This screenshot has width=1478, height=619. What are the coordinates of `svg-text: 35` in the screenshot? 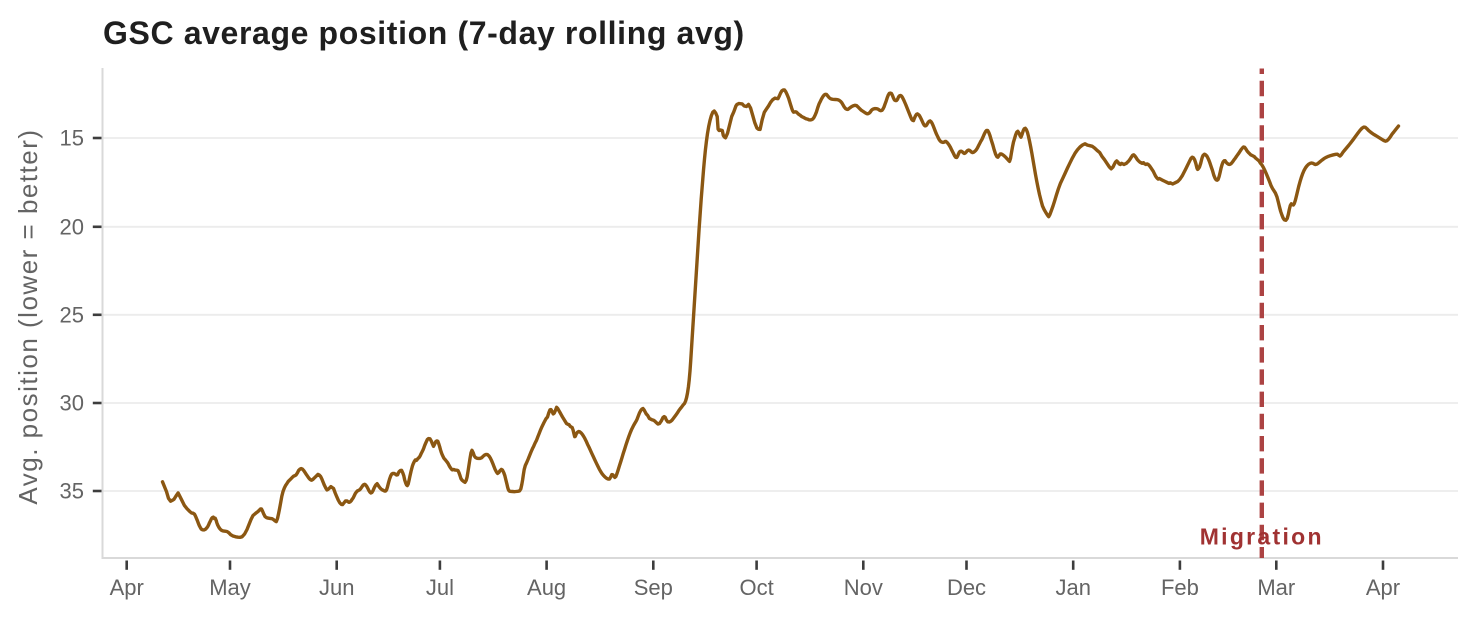 It's located at (72, 491).